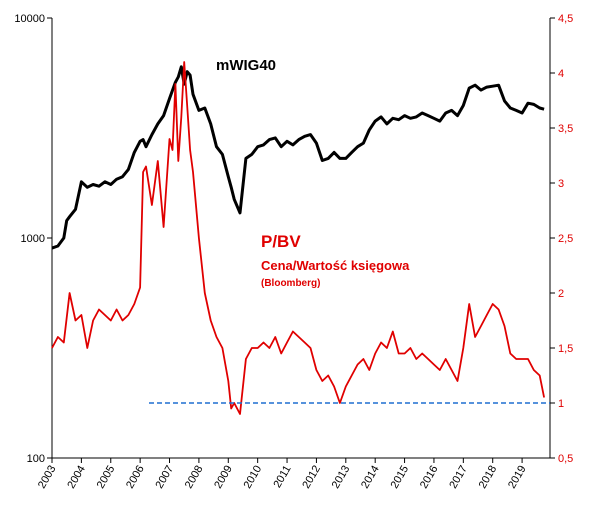 This screenshot has height=511, width=592. Describe the element at coordinates (194, 477) in the screenshot. I see `x-tick-label: 2008` at that location.